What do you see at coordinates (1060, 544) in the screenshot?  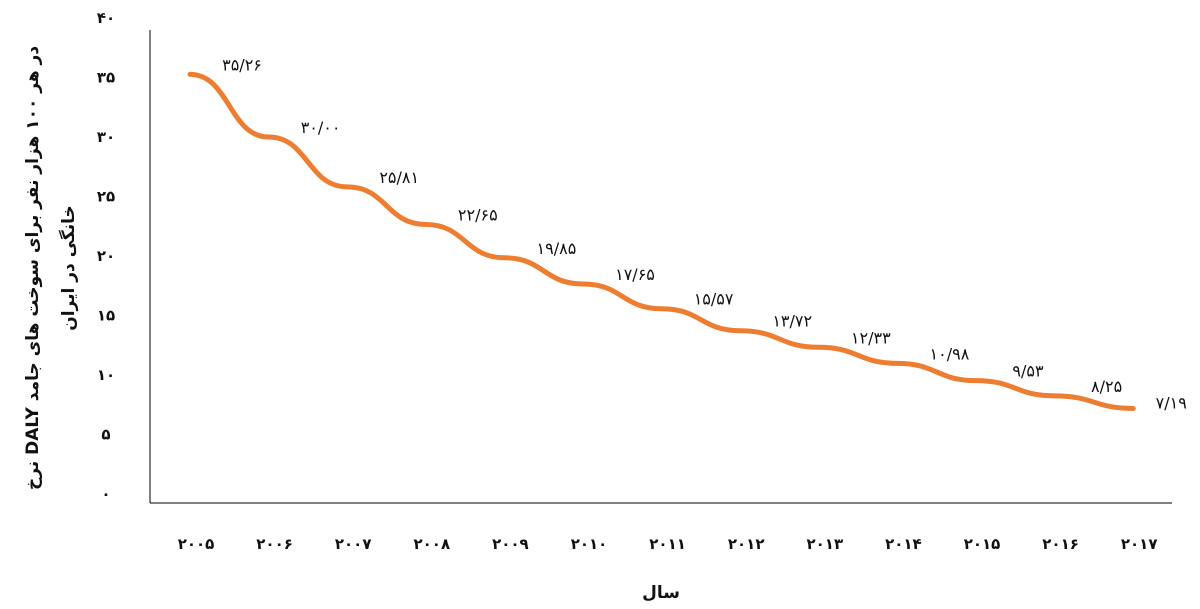 I see `x-tick-label: ۲۰۱۶` at bounding box center [1060, 544].